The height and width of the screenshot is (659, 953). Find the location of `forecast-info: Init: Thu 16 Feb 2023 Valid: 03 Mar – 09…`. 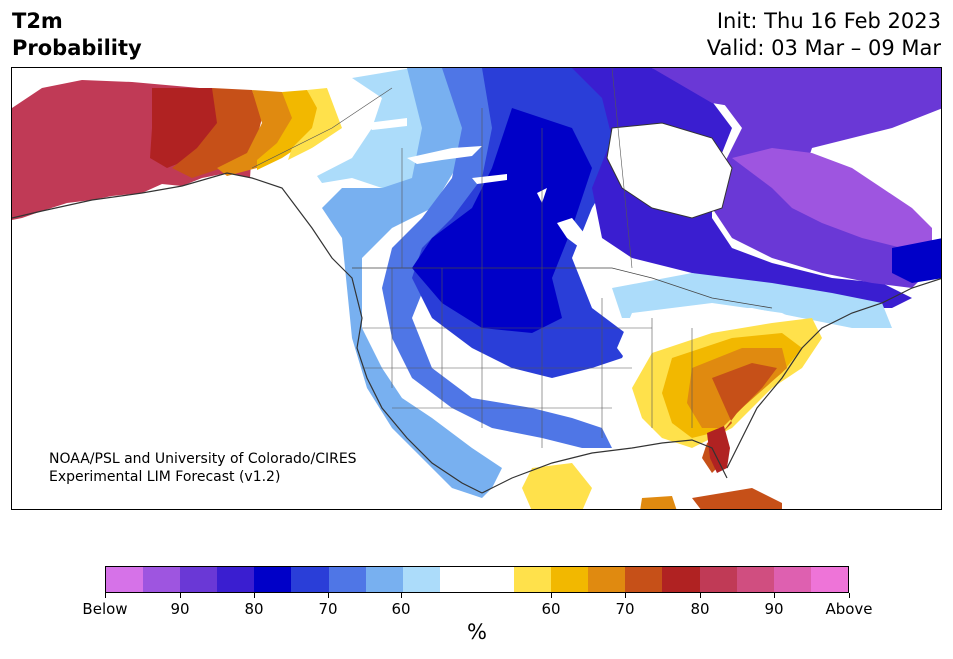

forecast-info: Init: Thu 16 Feb 2023 Valid: 03 Mar – 09… is located at coordinates (824, 35).